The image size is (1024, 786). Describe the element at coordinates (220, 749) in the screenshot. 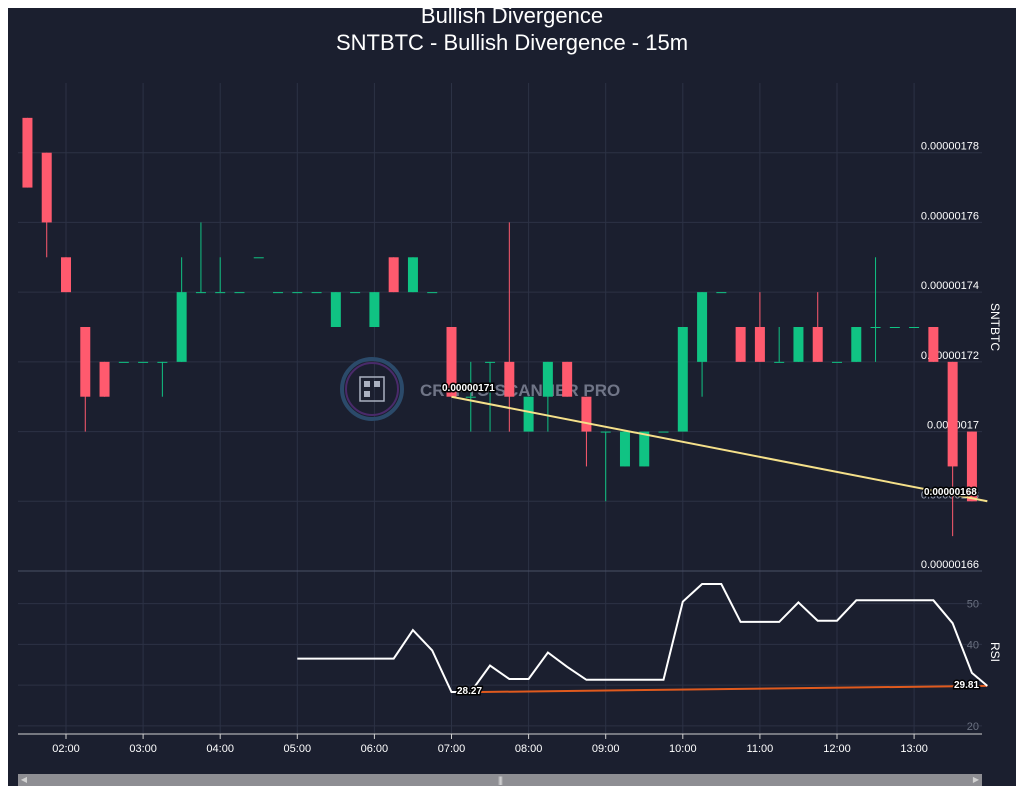

I see `x-tick-label: 04:00` at that location.